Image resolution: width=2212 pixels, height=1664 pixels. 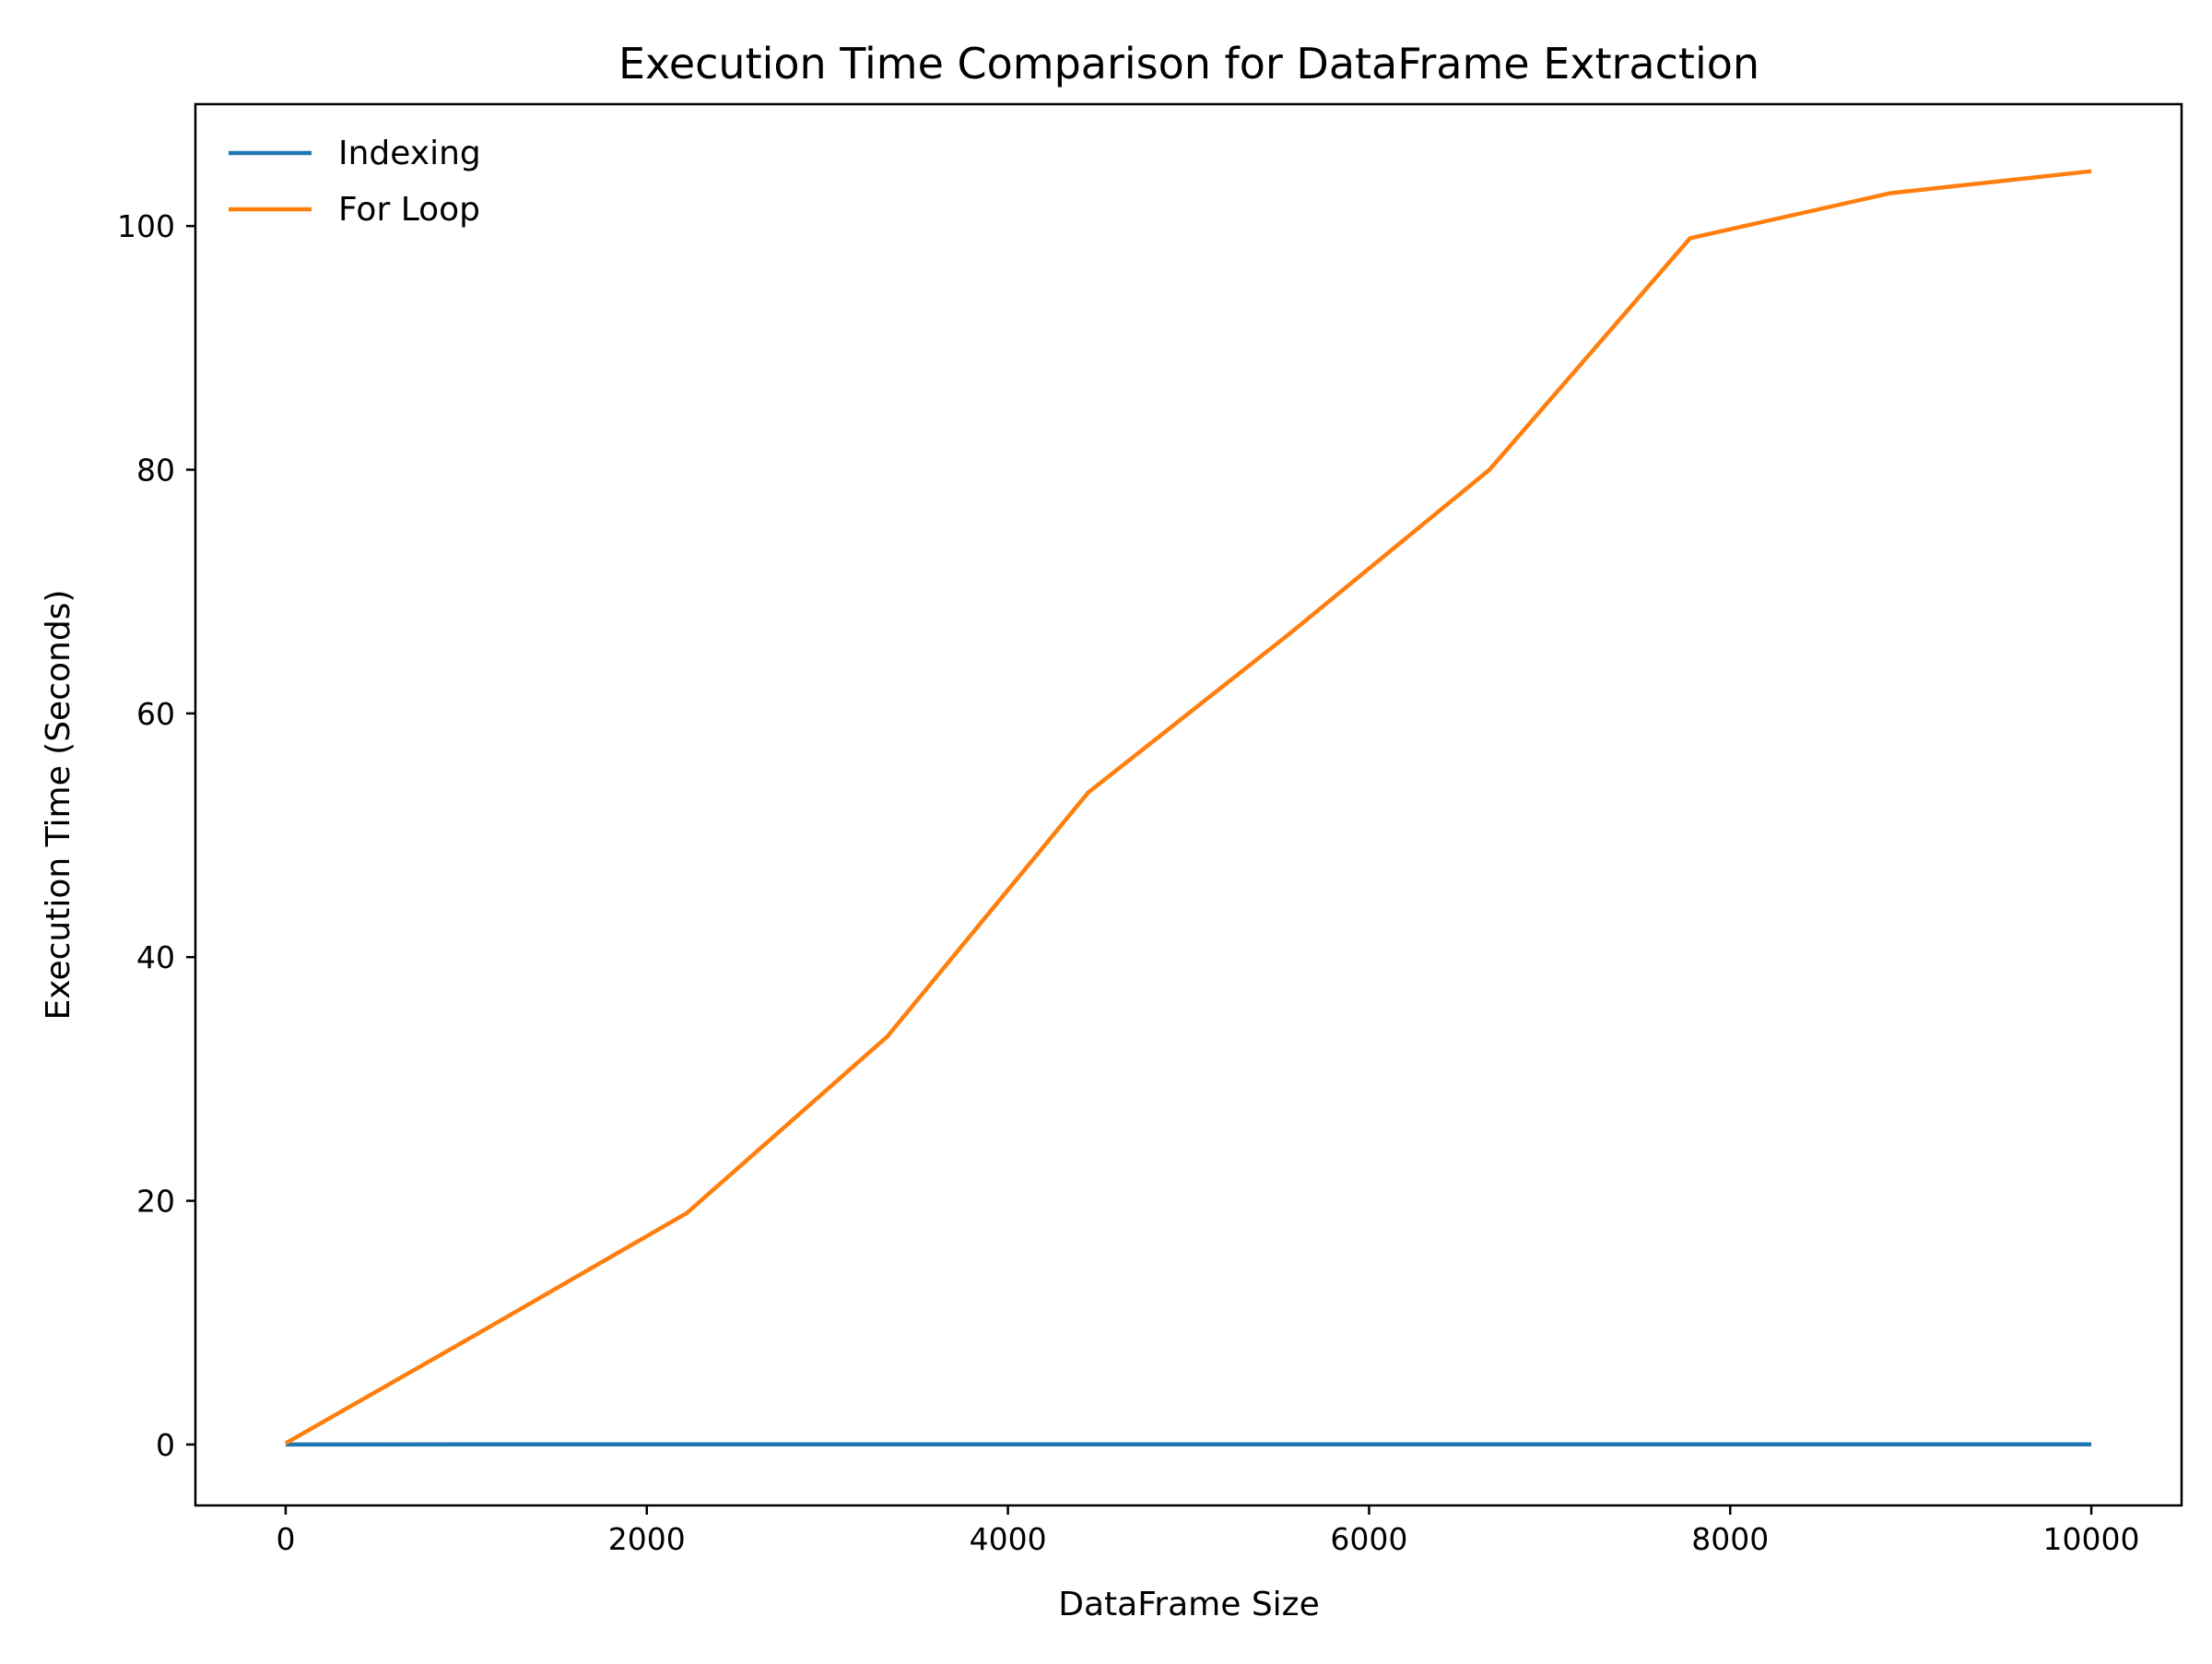 I want to click on x-tick-label: 10000, so click(x=2091, y=1539).